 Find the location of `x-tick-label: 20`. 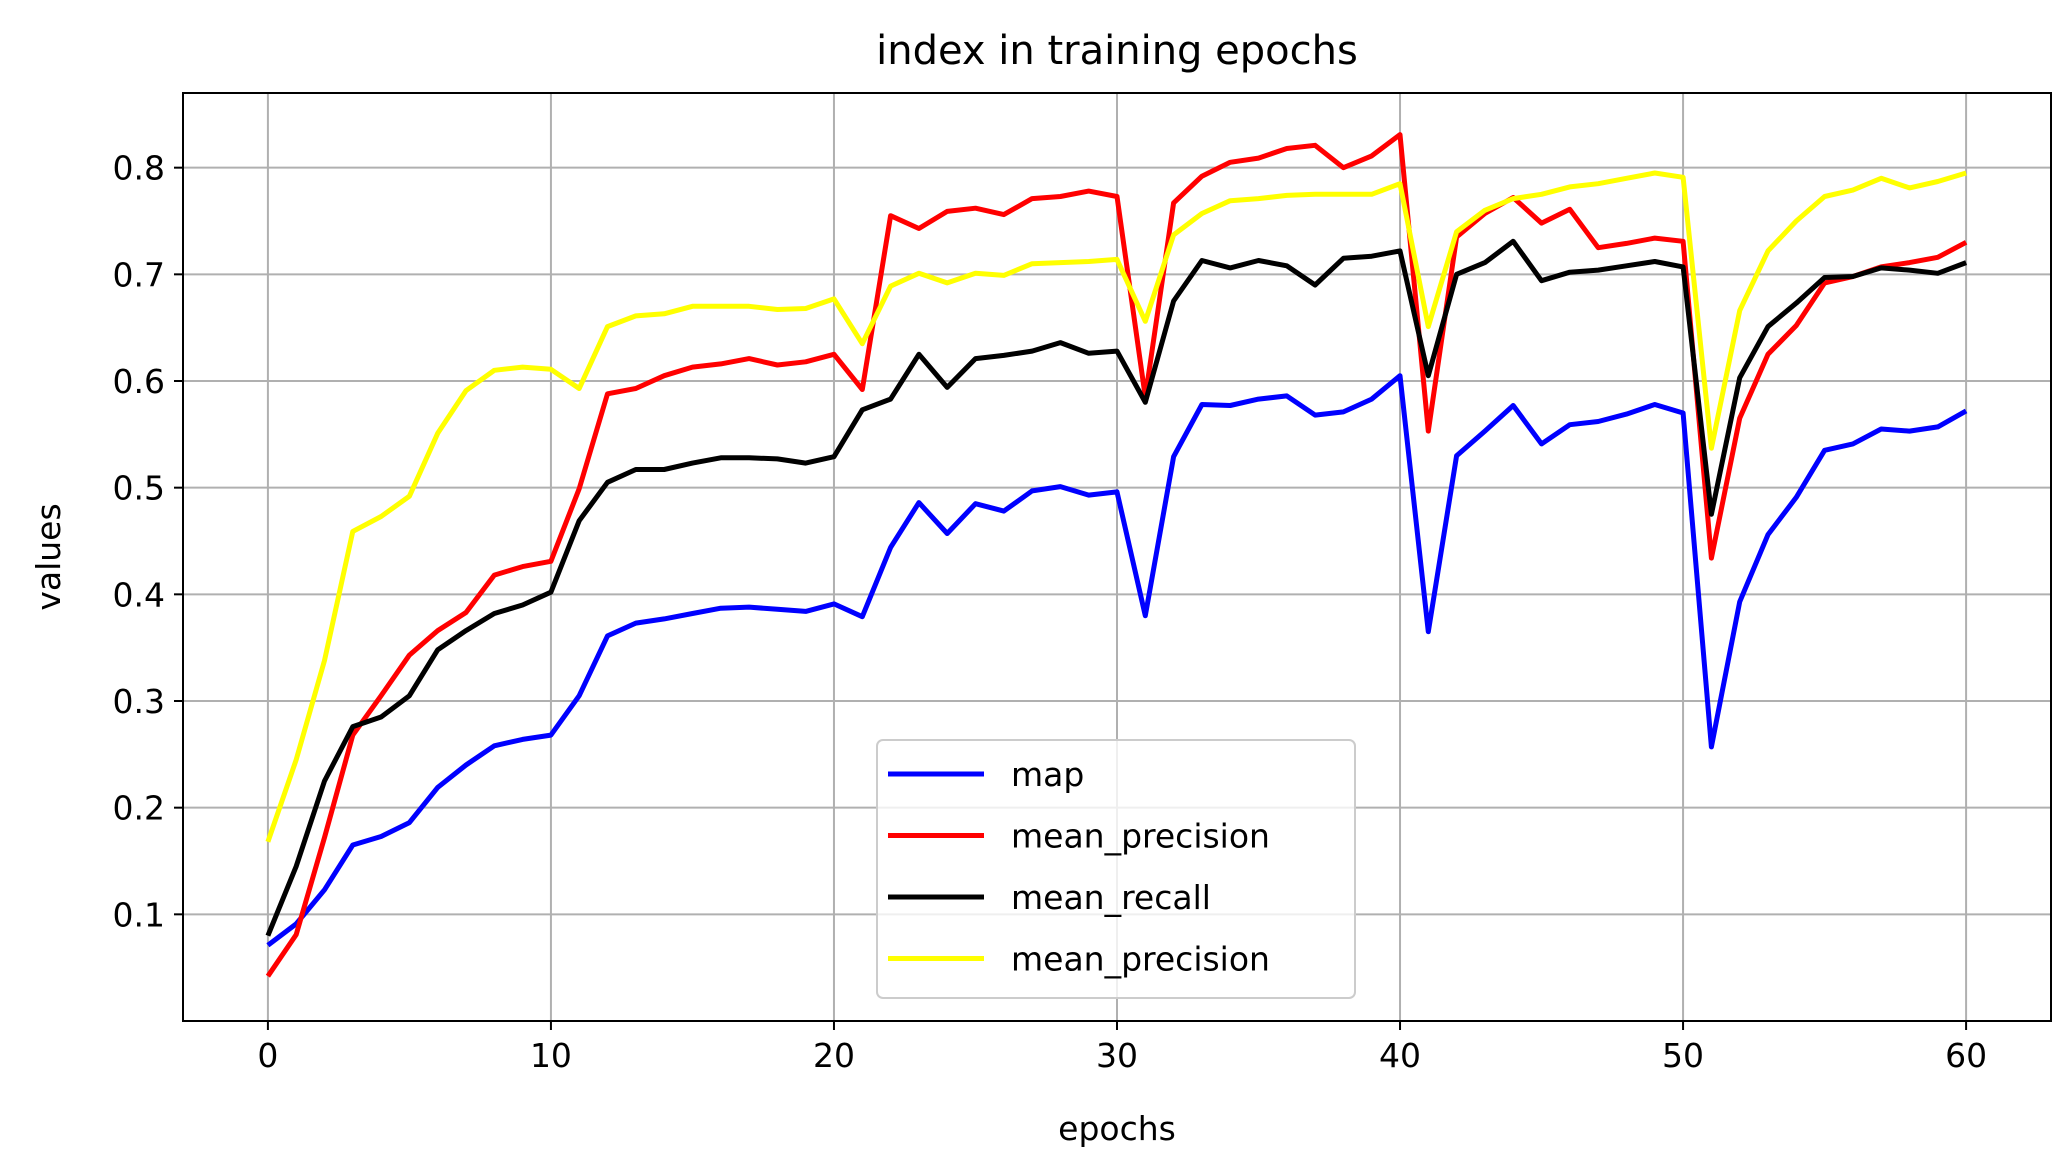

x-tick-label: 20 is located at coordinates (834, 1055).